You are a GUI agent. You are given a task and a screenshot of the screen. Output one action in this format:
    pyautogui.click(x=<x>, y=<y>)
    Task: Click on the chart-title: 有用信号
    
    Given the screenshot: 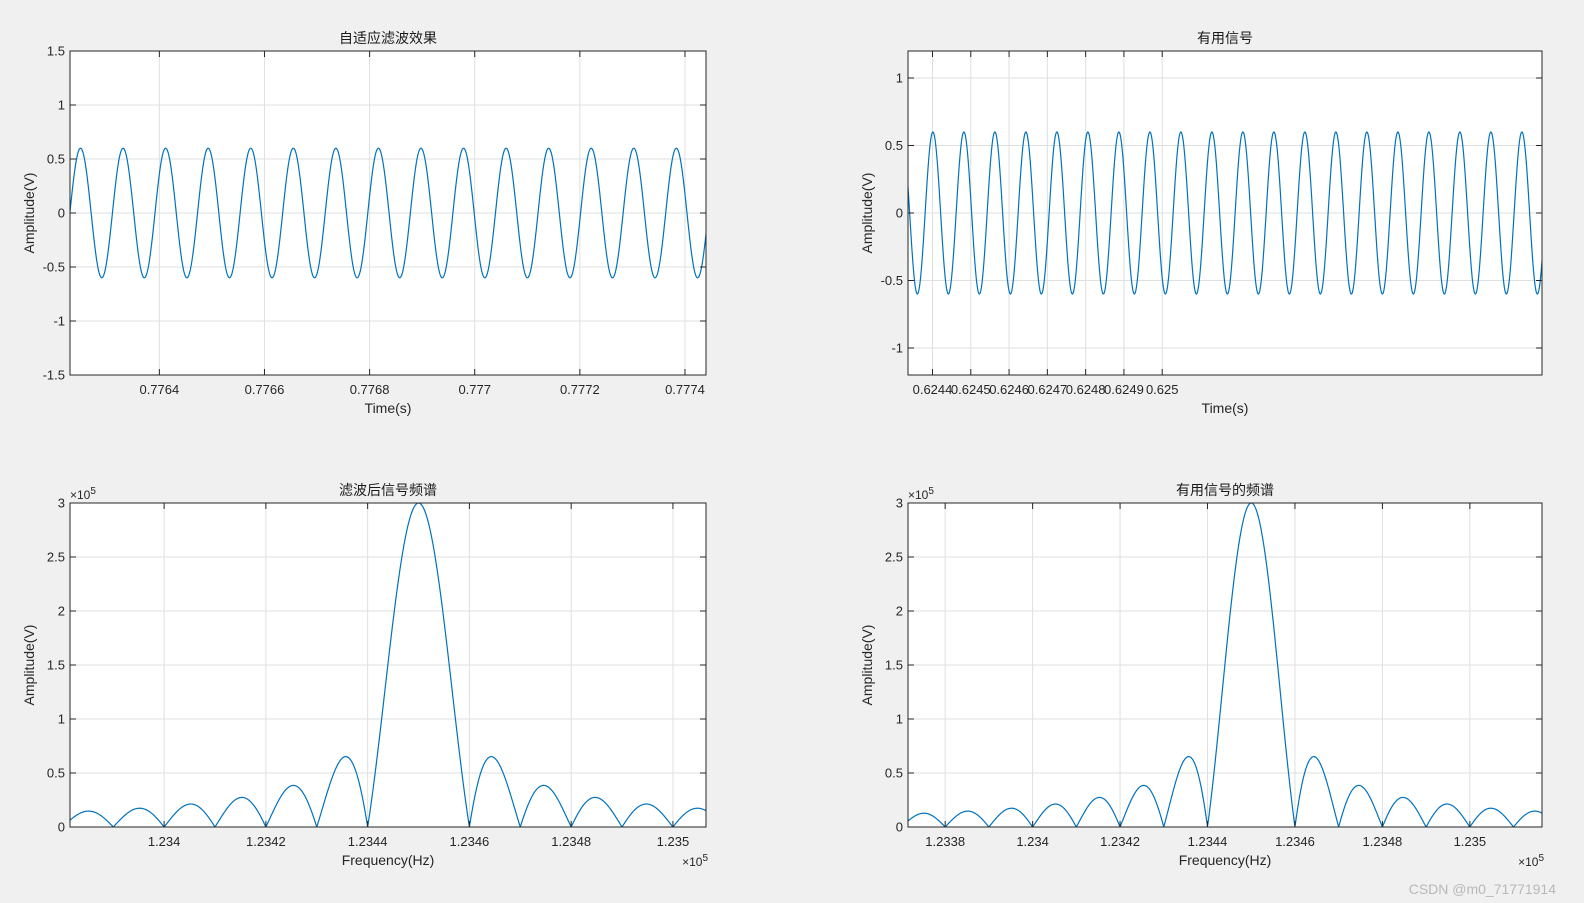 What is the action you would take?
    pyautogui.click(x=1225, y=39)
    